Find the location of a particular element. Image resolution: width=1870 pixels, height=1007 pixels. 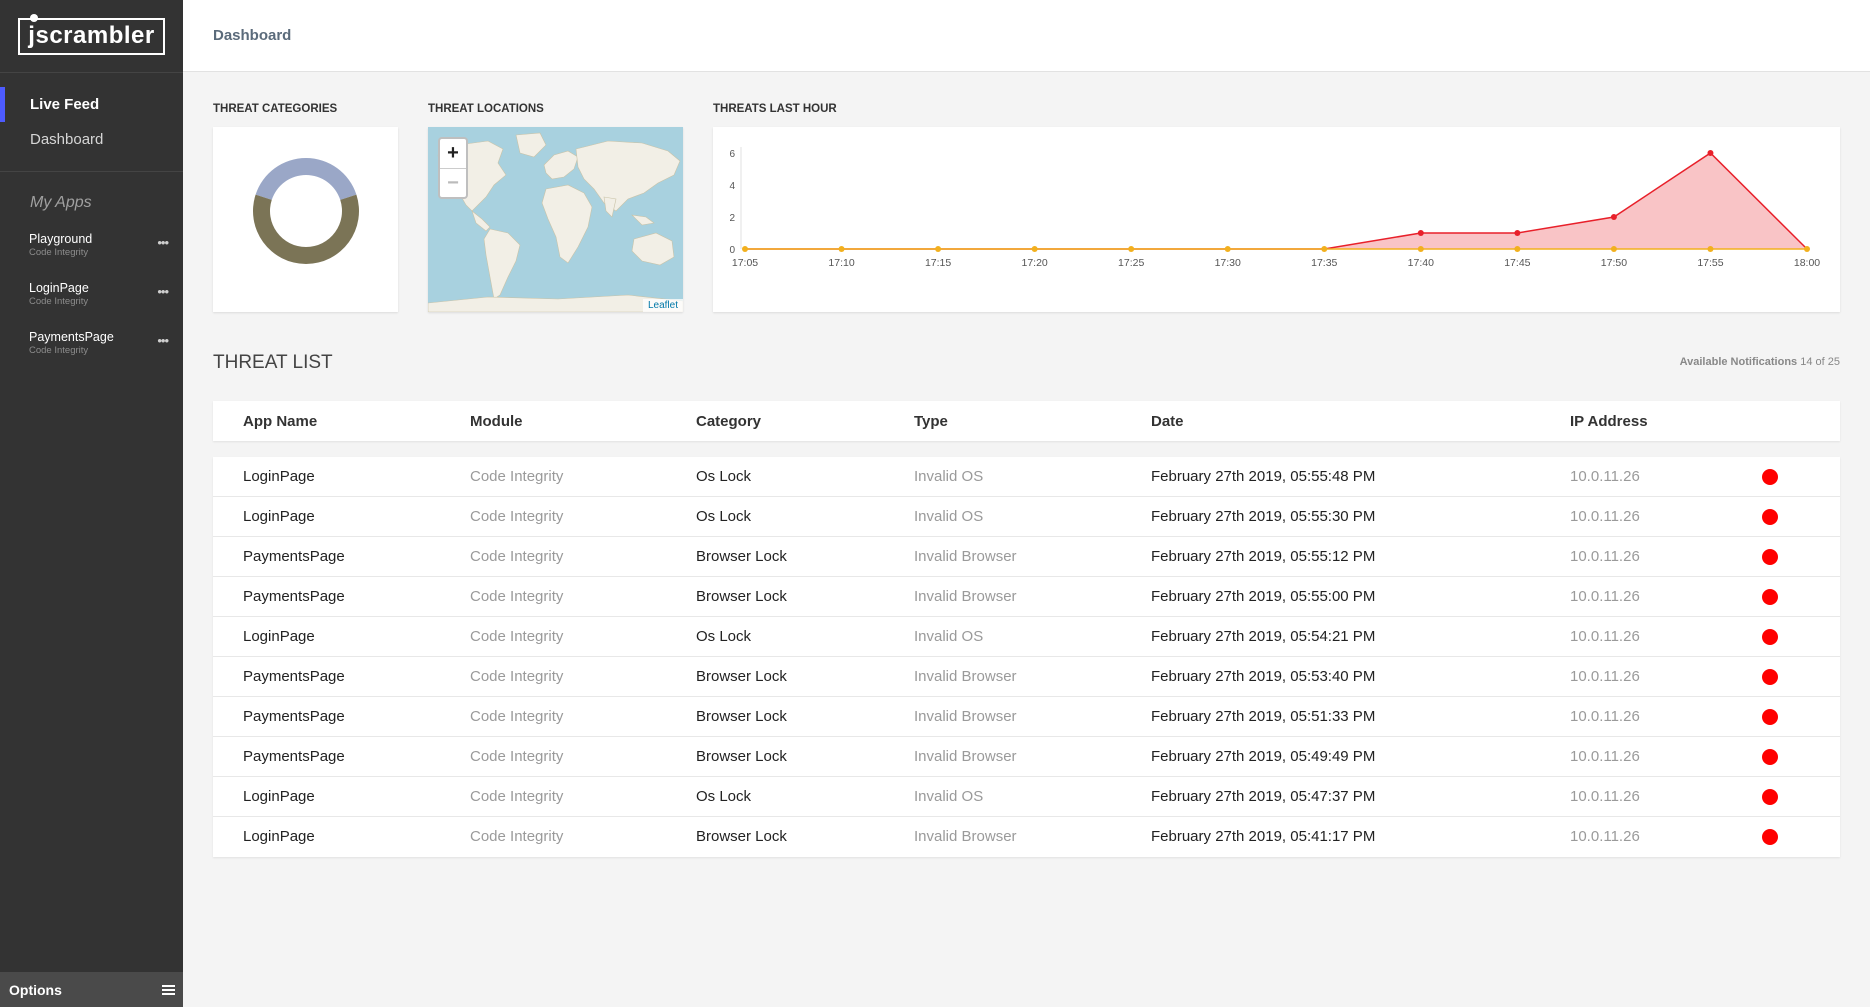

jscrambler-logo: jscrambler is located at coordinates (91, 34).